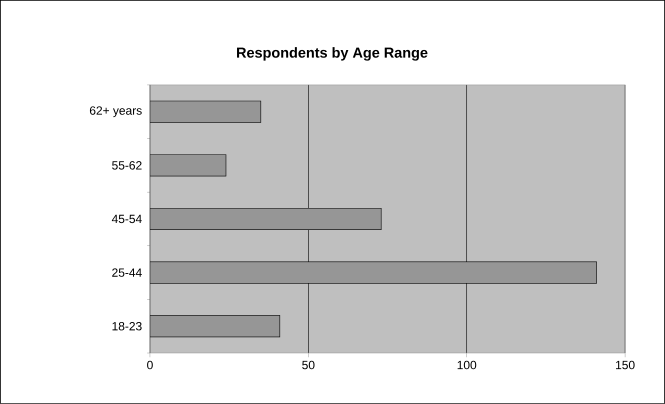  I want to click on x-tick-label: 50, so click(308, 365).